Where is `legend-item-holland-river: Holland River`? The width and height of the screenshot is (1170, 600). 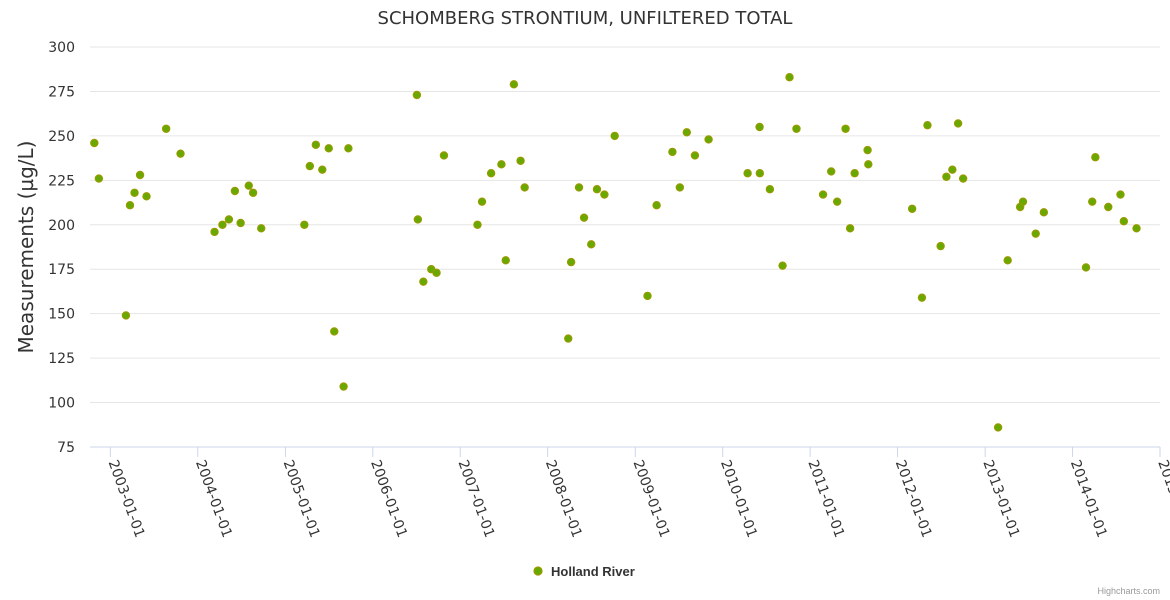
legend-item-holland-river: Holland River is located at coordinates (593, 571).